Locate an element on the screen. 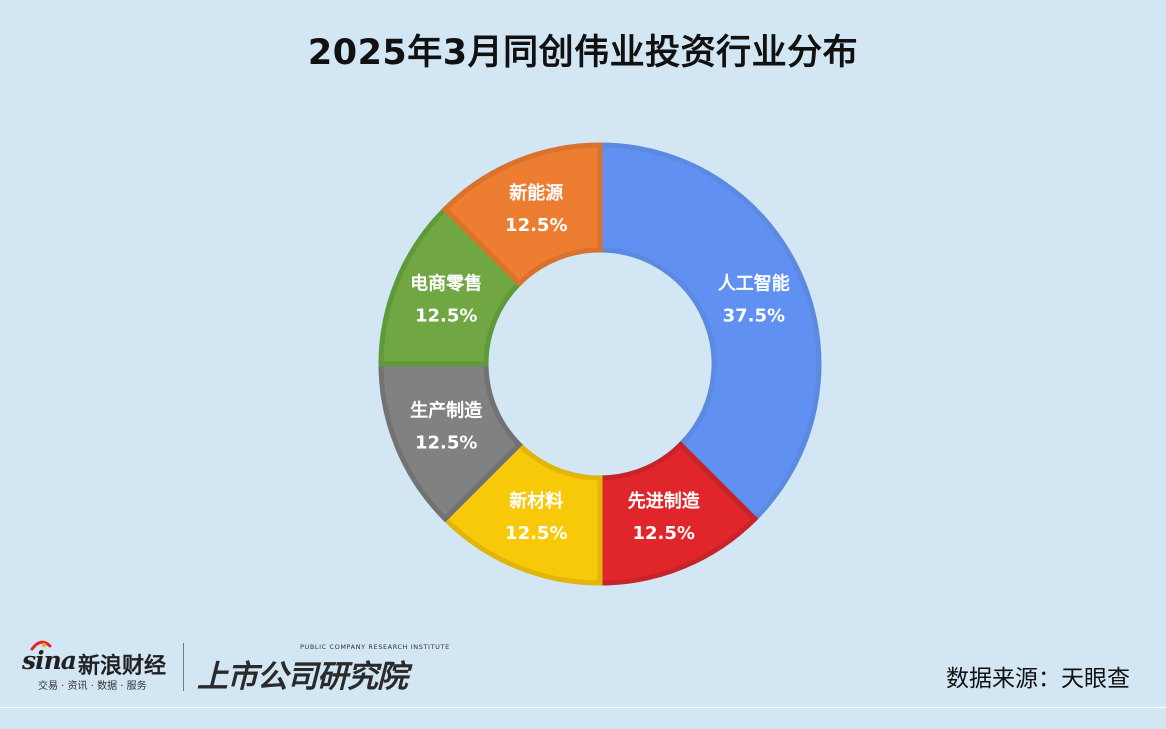 This screenshot has height=729, width=1166. chart-title: 2025年3月同创伟业投资行业分布 is located at coordinates (583, 53).